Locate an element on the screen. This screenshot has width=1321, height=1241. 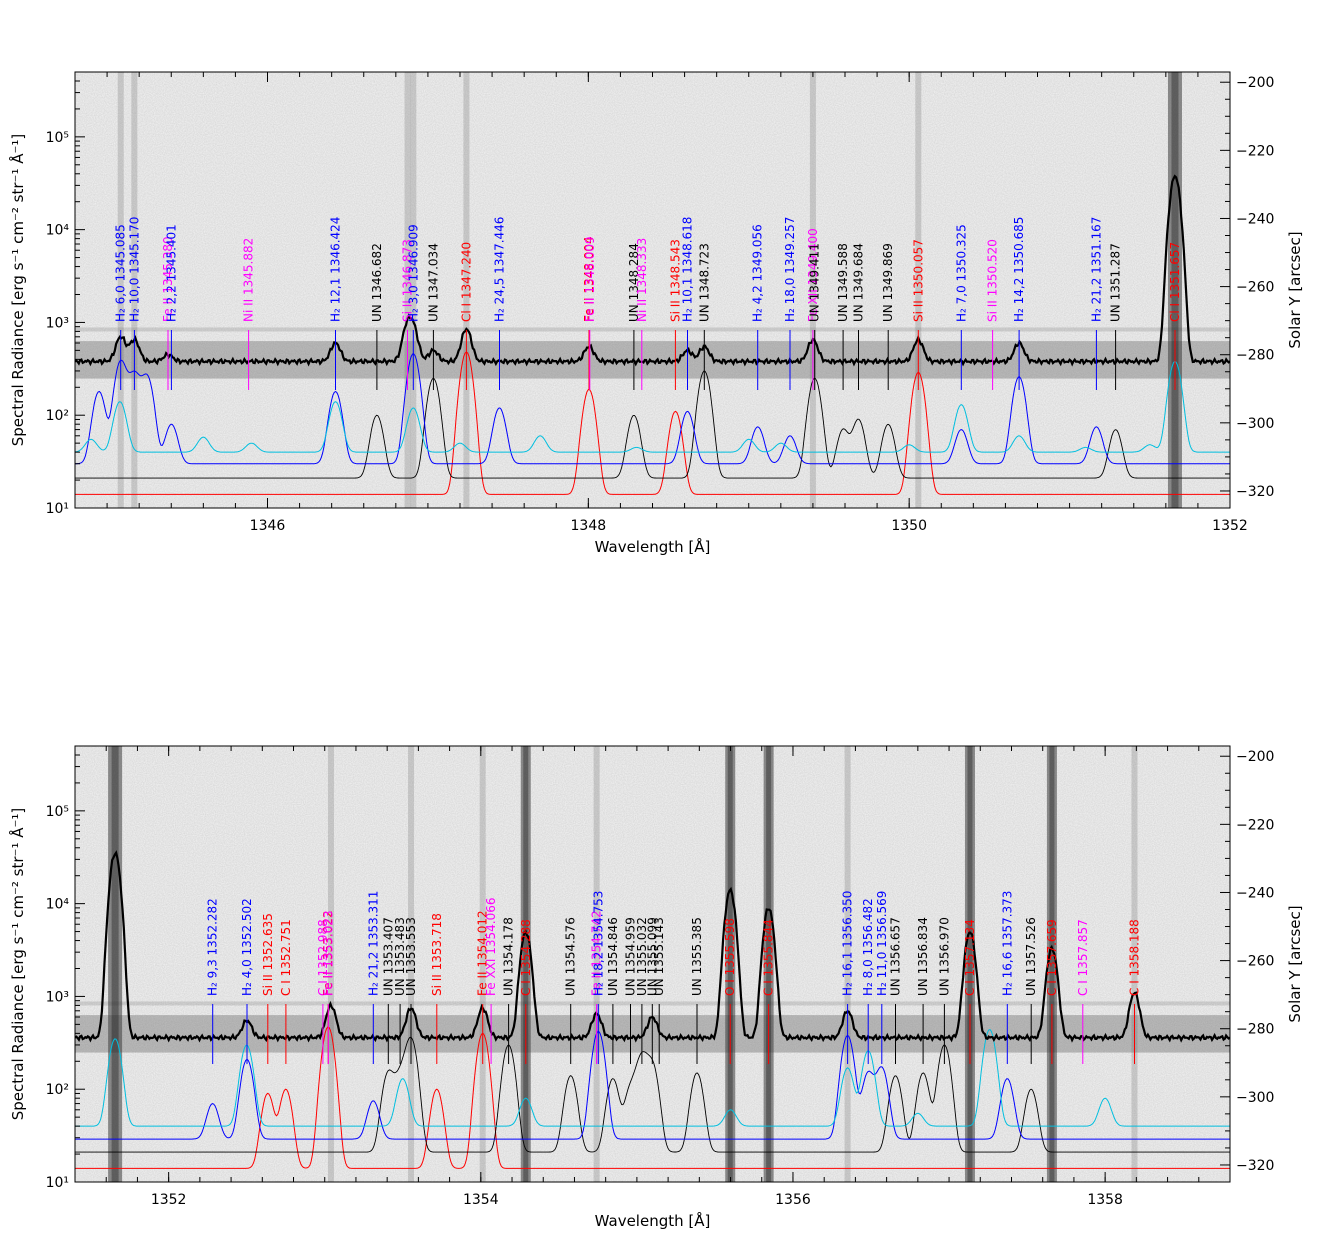
annotation-label: UN 1347.034 is located at coordinates (433, 282).